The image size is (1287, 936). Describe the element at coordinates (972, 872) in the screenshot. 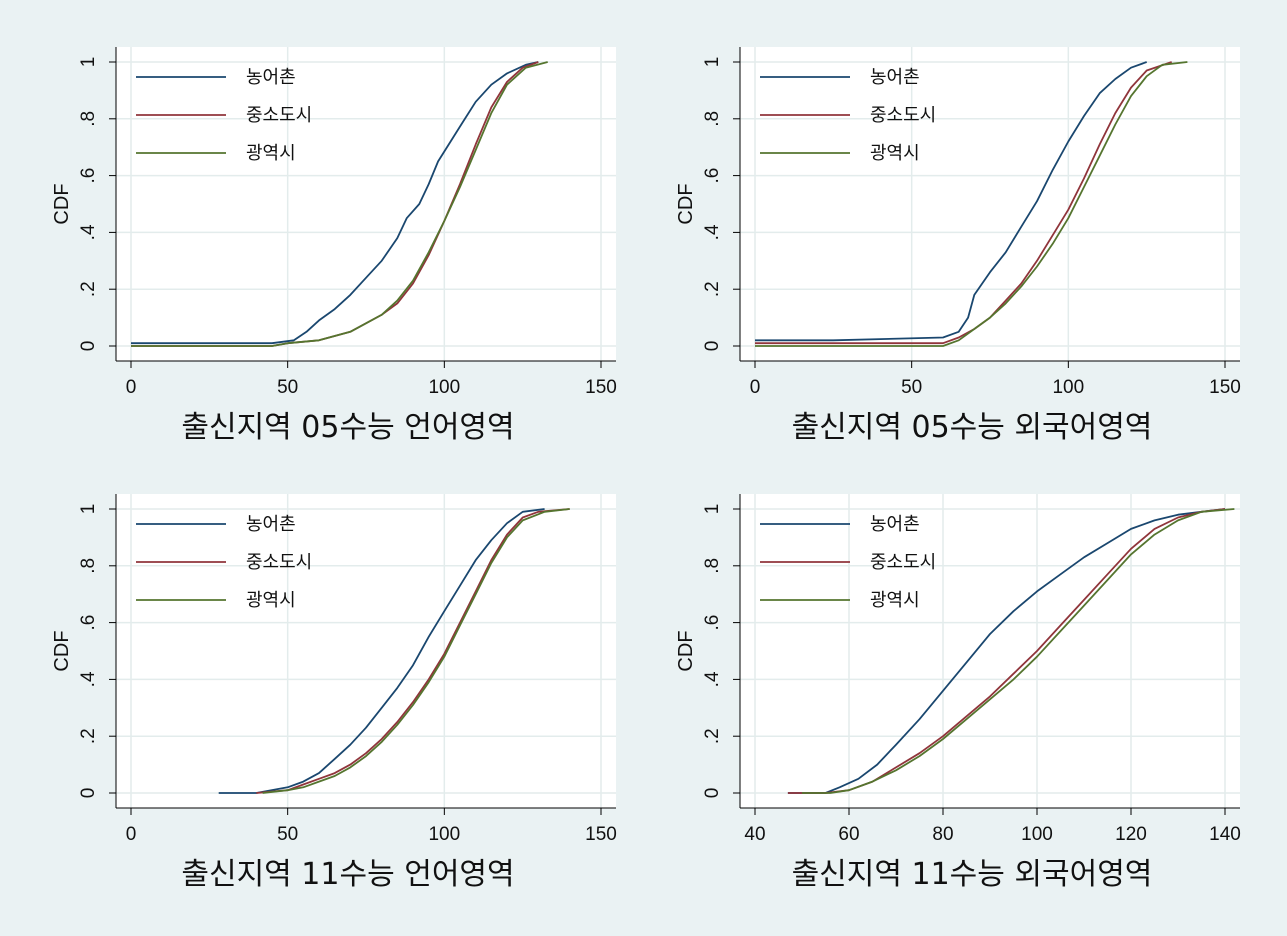

I see `x-axis-title: 출신지역 11수능 외국어영역` at that location.